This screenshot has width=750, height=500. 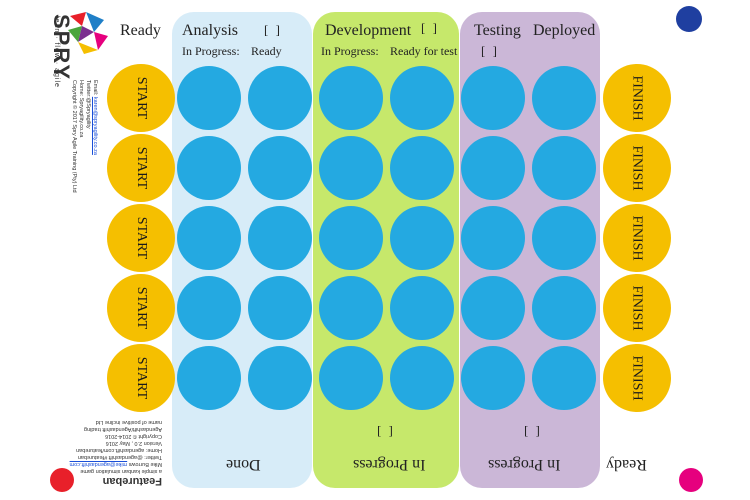 I want to click on done-footer: Done, so click(x=243, y=464).